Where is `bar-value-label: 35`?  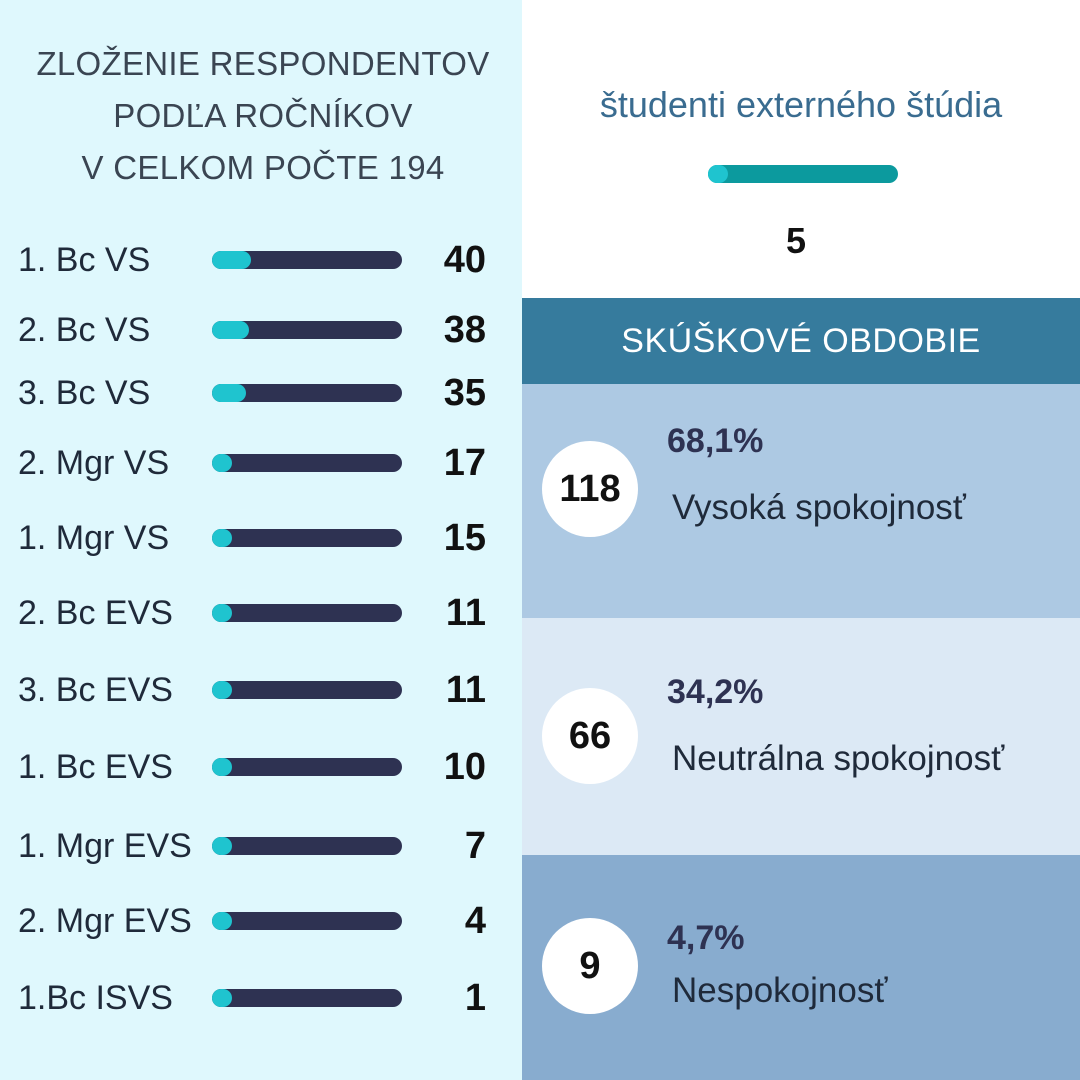
bar-value-label: 35 is located at coordinates (464, 393).